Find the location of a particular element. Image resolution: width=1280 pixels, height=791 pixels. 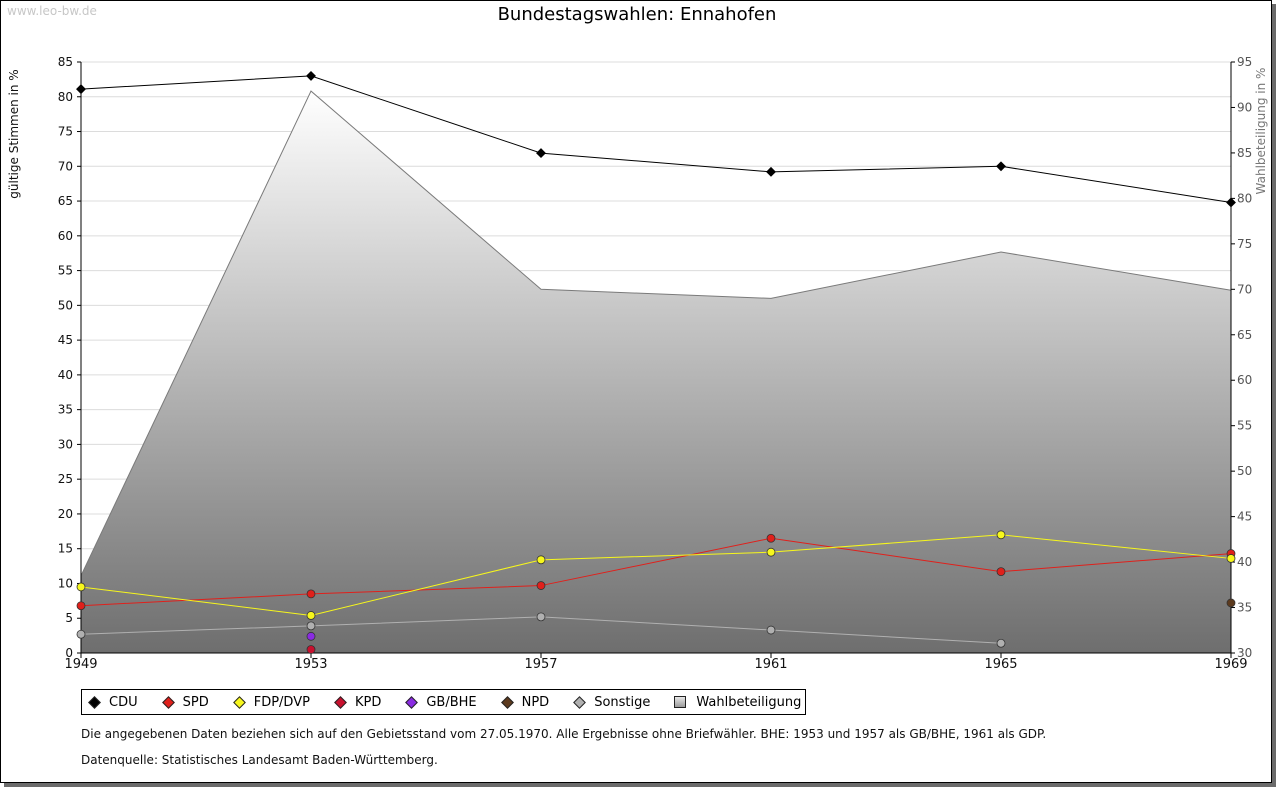

x-tick-label-1949: 1949 is located at coordinates (80, 664).